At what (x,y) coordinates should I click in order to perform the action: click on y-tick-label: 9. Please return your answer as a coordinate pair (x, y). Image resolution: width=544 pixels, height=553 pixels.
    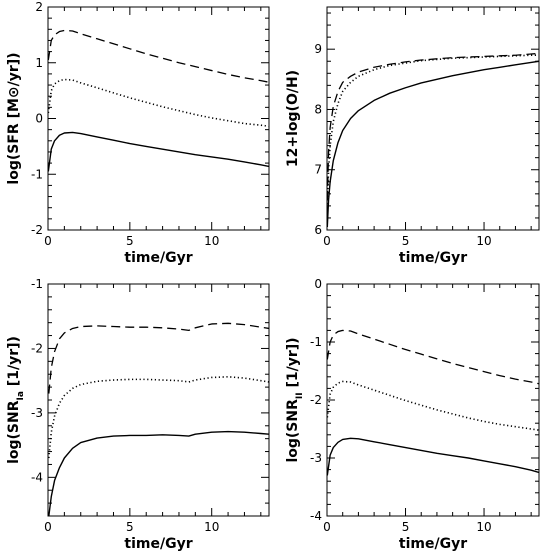
    Looking at the image, I should click on (318, 49).